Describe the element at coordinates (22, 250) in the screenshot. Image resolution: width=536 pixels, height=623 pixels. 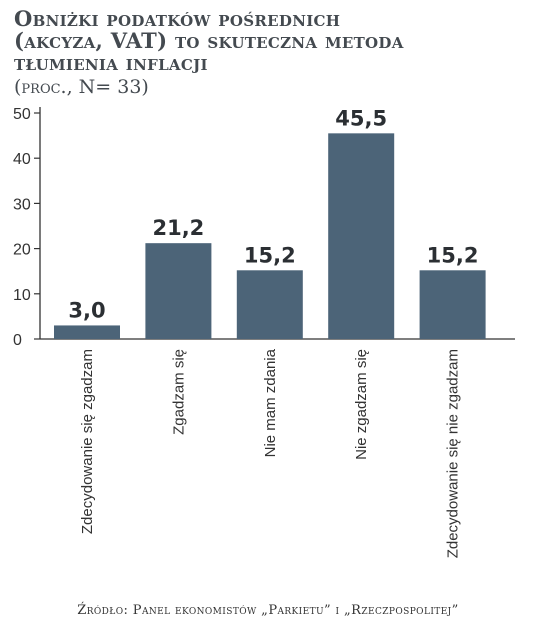
I see `y-tick-label: 20` at that location.